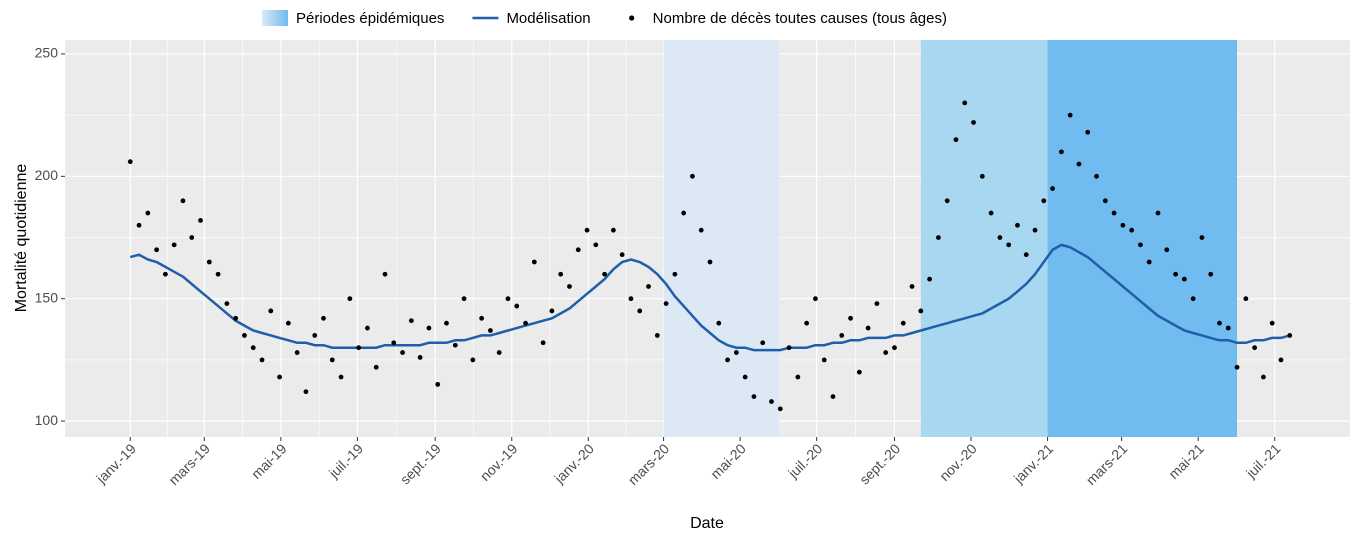 The height and width of the screenshot is (540, 1354). What do you see at coordinates (548, 18) in the screenshot?
I see `legend-label: Modélisation` at bounding box center [548, 18].